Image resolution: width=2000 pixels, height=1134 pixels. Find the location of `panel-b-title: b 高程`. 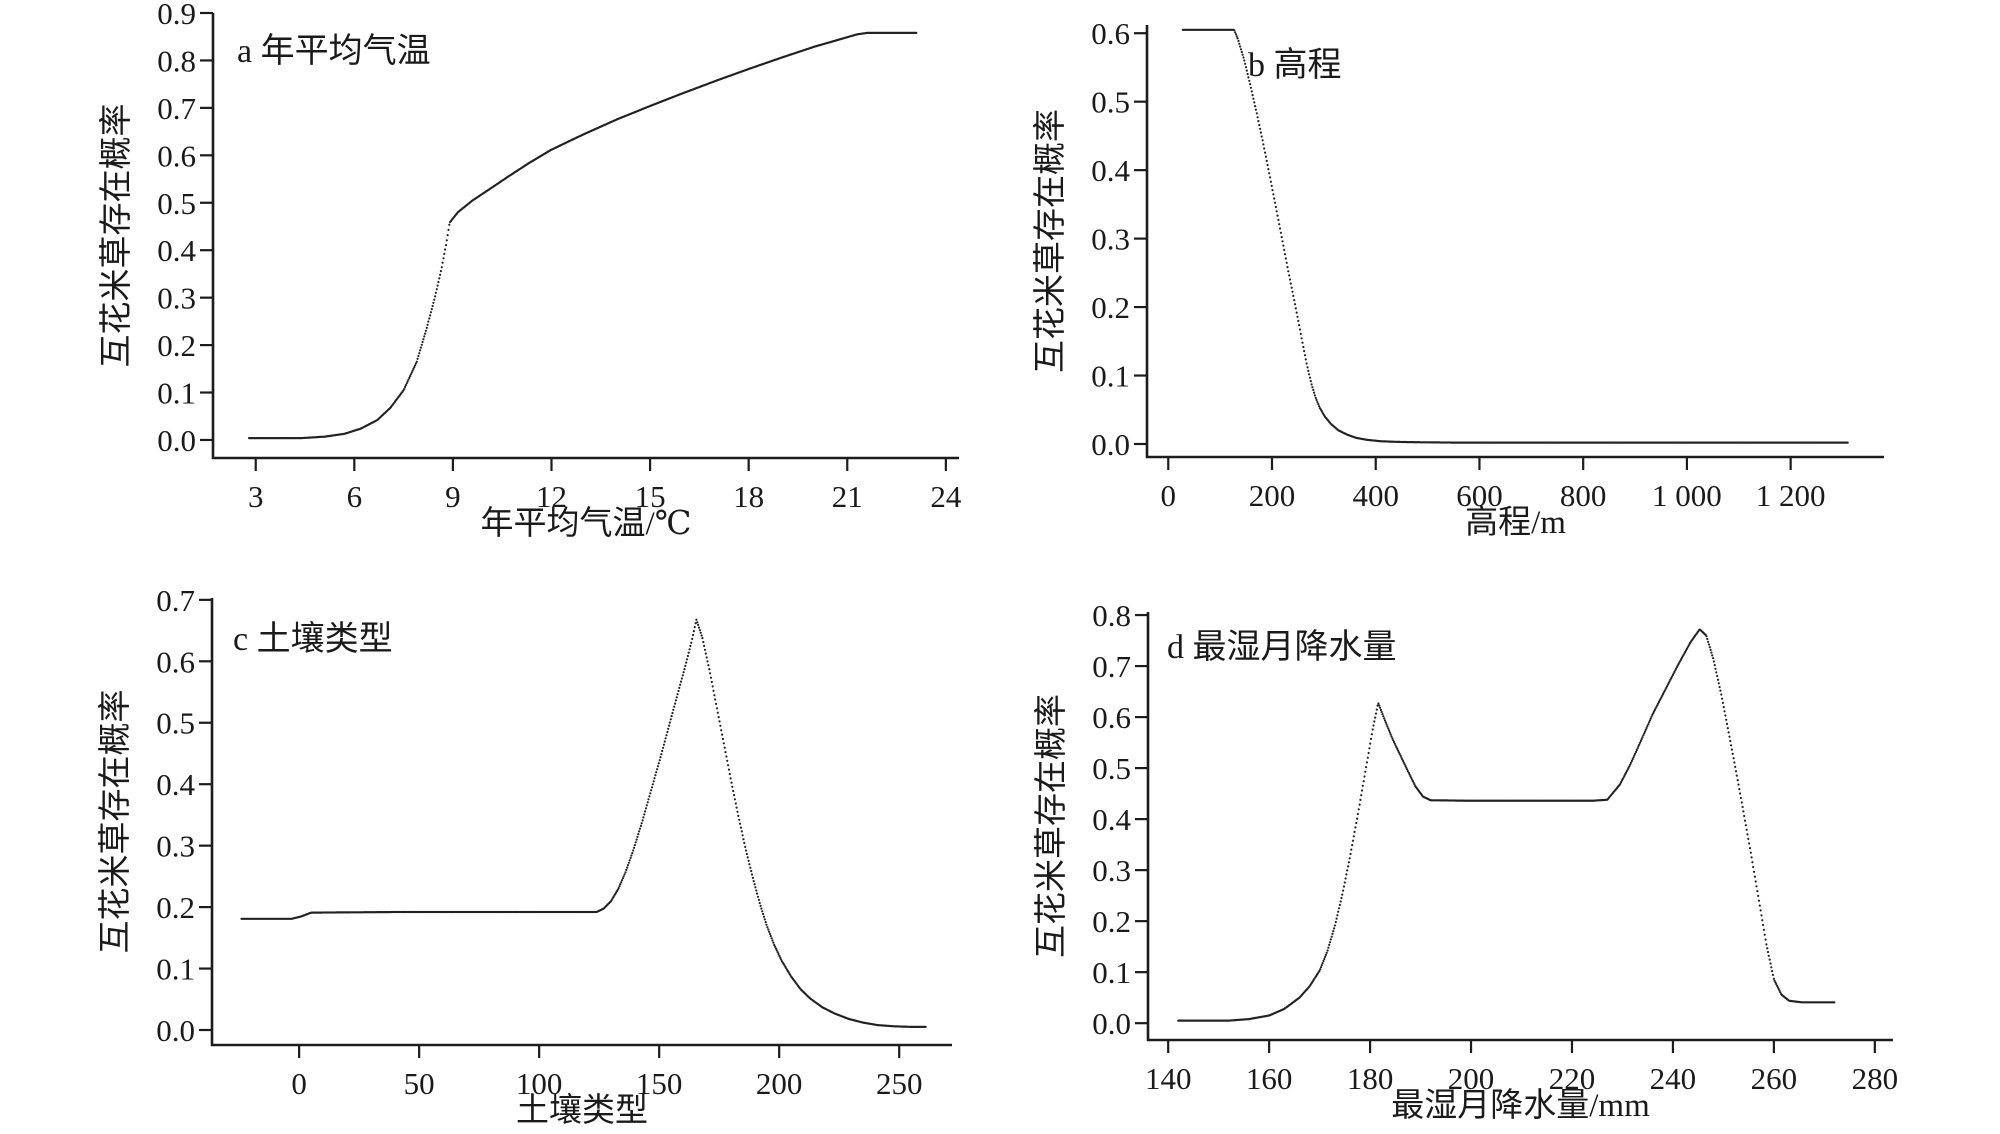

panel-b-title: b 高程 is located at coordinates (1295, 65).